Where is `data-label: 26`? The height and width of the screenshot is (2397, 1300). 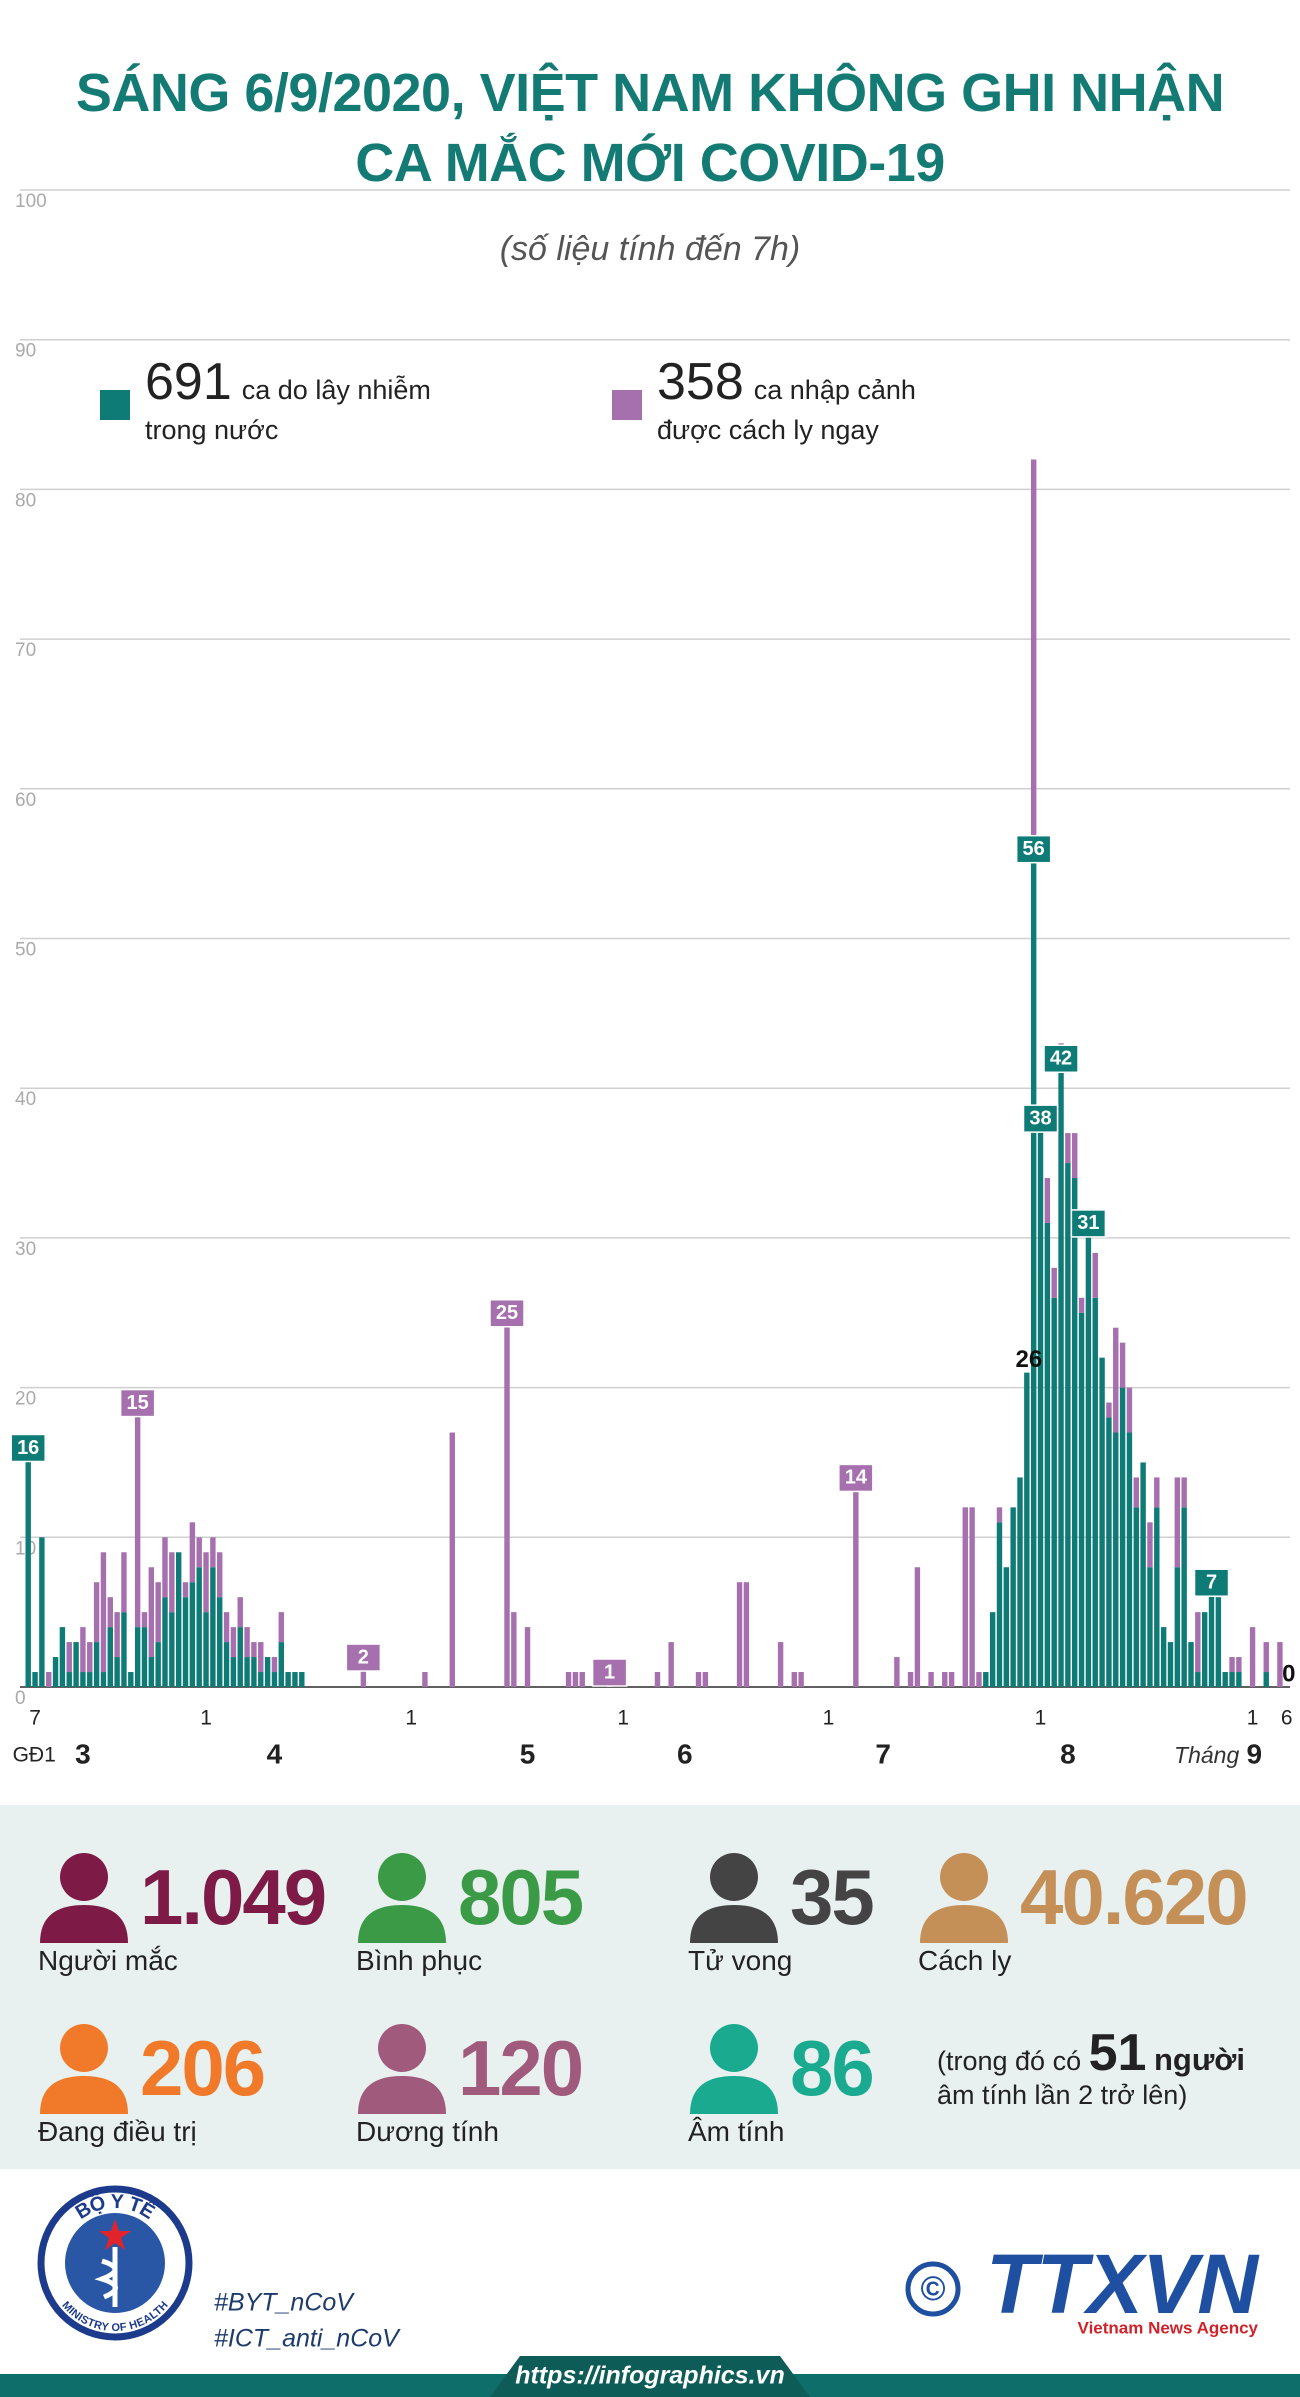 data-label: 26 is located at coordinates (1028, 1359).